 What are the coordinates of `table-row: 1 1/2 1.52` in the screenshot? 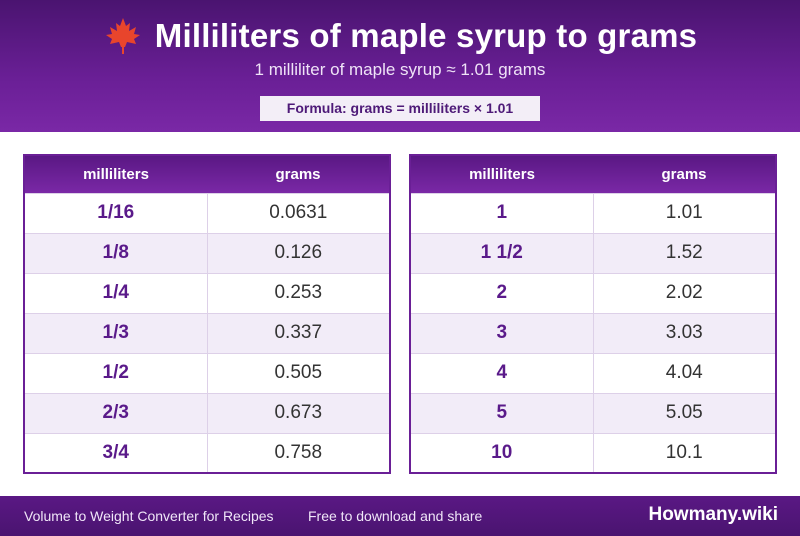 It's located at (593, 252).